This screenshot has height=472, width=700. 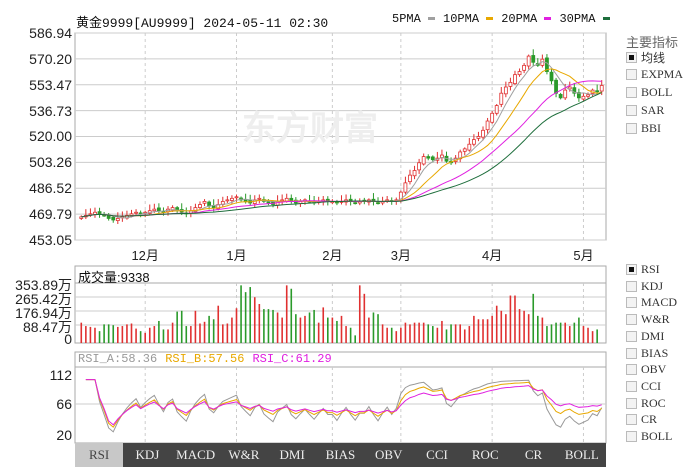 I want to click on indicator-label: ROC, so click(x=653, y=402).